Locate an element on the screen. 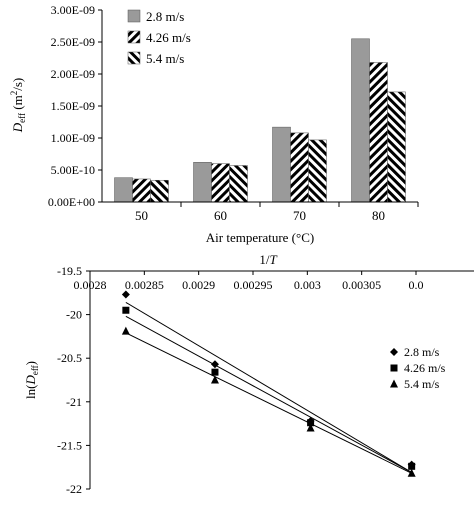  scatter-xtick-label: 0.00285 is located at coordinates (144, 285).